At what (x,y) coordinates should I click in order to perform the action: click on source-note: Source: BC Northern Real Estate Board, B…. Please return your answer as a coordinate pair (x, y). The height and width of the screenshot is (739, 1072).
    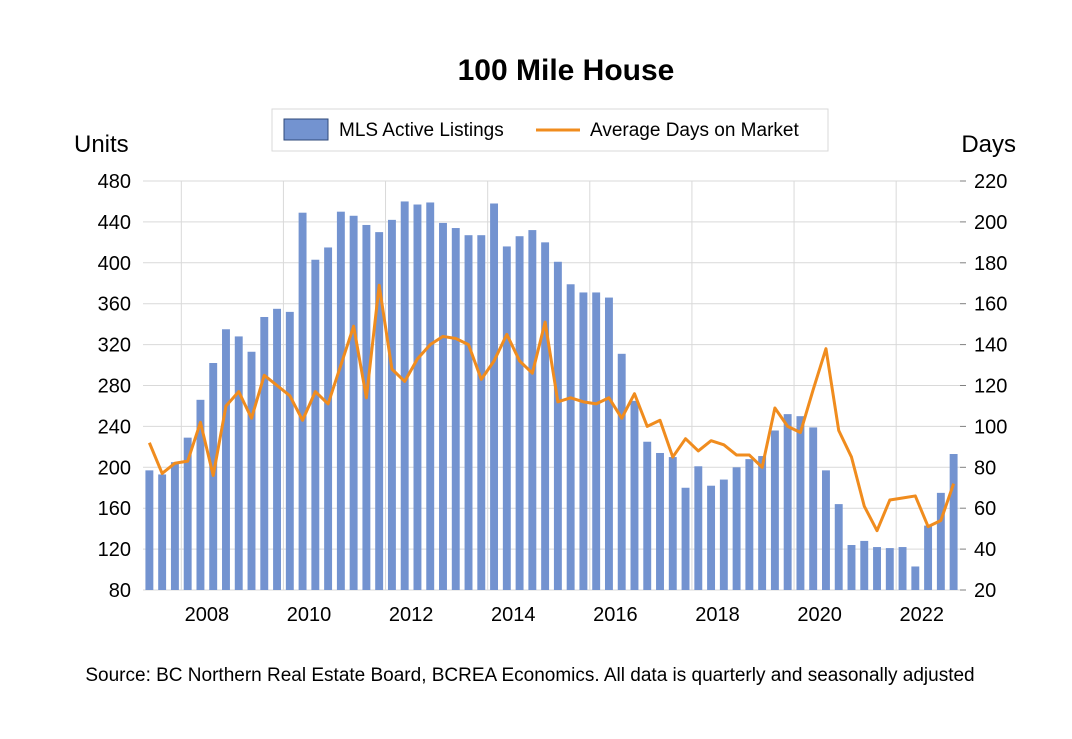
    Looking at the image, I should click on (529, 675).